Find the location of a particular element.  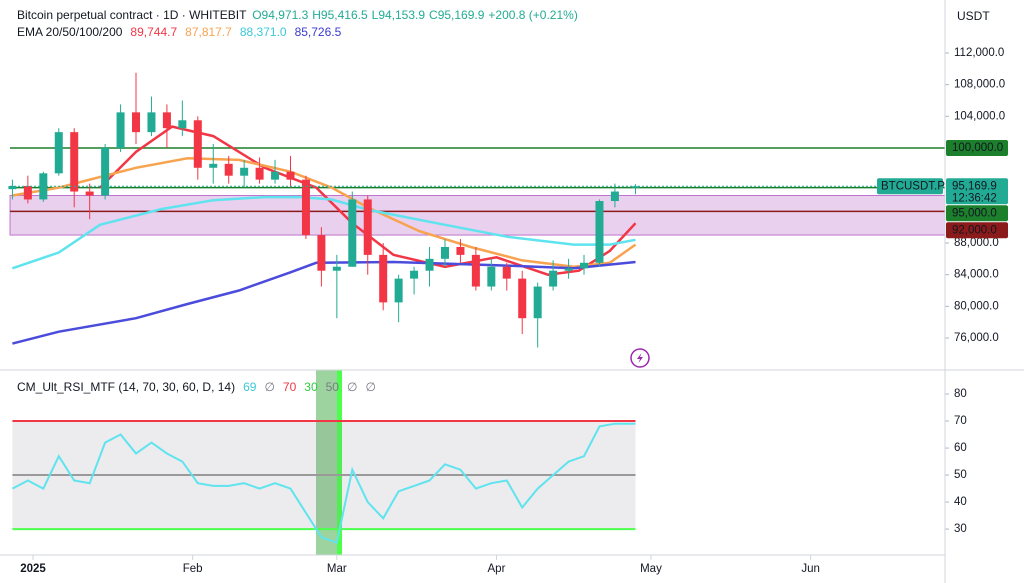

rsi-title: CM_Ult_RSI_MTF (14, 70, 30, 60, D, 14) is located at coordinates (126, 387).